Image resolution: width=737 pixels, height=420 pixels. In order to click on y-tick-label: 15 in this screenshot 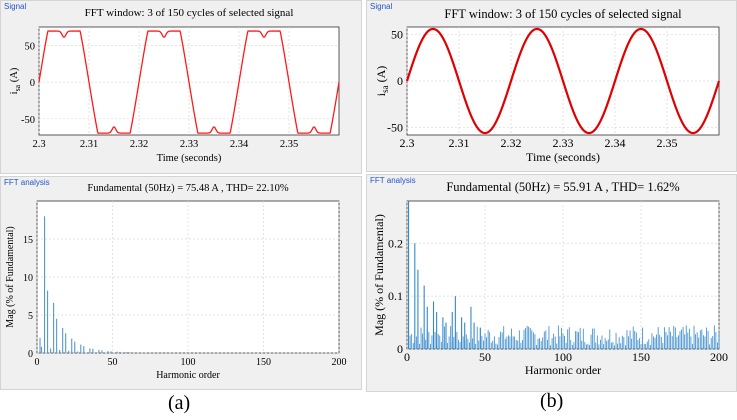, I will do `click(28, 240)`.